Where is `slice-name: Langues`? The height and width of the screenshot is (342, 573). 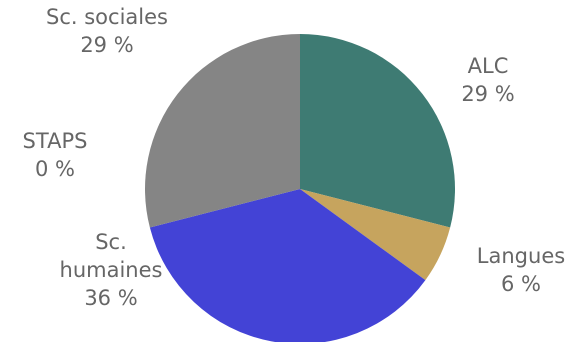 slice-name: Langues is located at coordinates (521, 256).